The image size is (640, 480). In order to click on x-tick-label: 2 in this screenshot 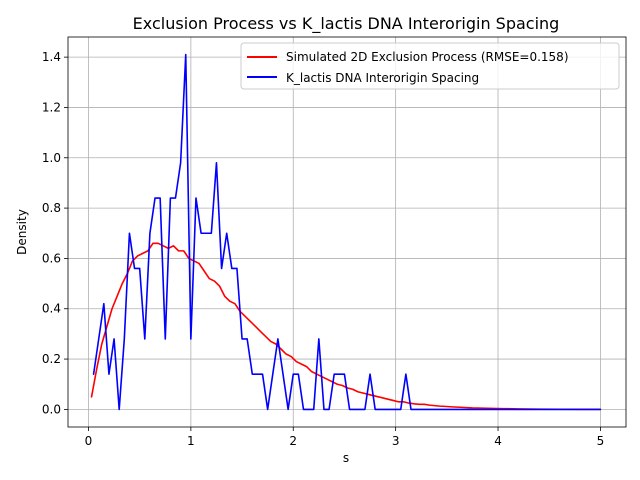, I will do `click(293, 441)`.